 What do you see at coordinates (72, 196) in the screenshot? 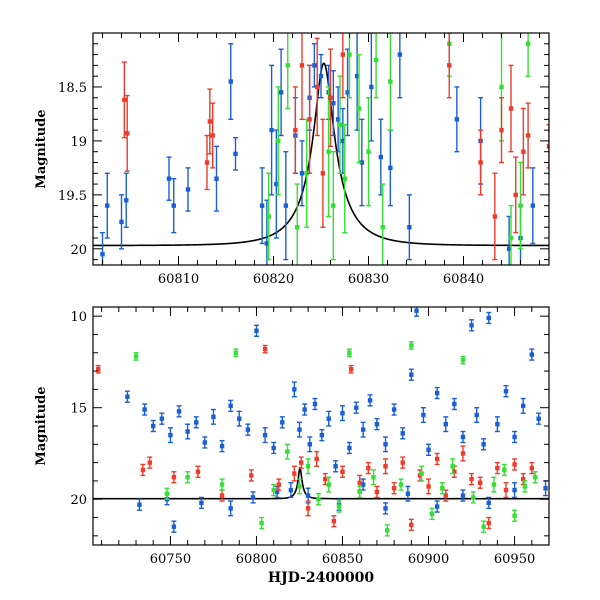
I see `zoom-y-tick-label: 19.5` at bounding box center [72, 196].